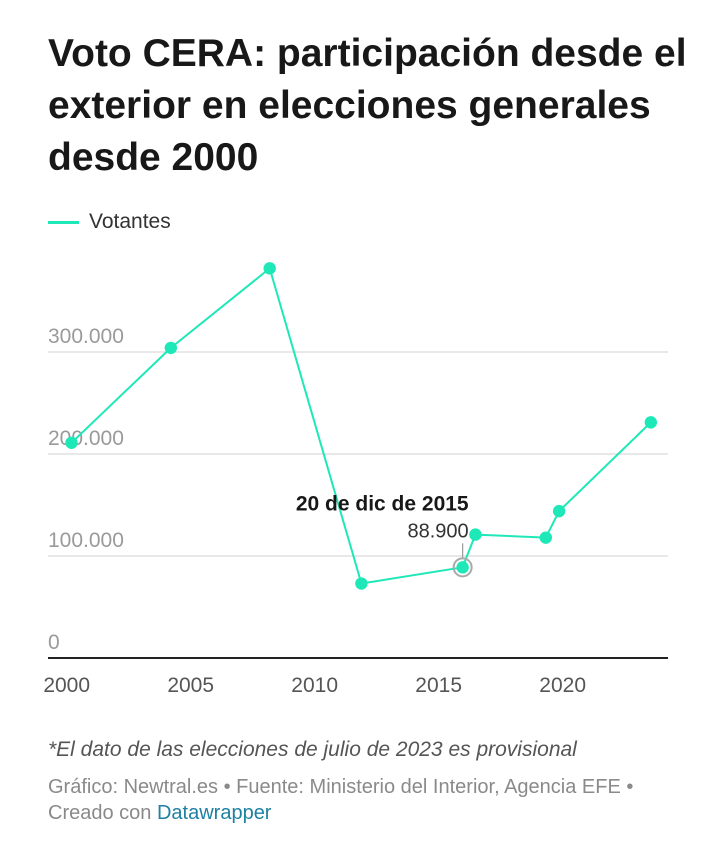 The height and width of the screenshot is (852, 720). Describe the element at coordinates (382, 503) in the screenshot. I see `annotation-title: 20 de dic de 2015` at that location.